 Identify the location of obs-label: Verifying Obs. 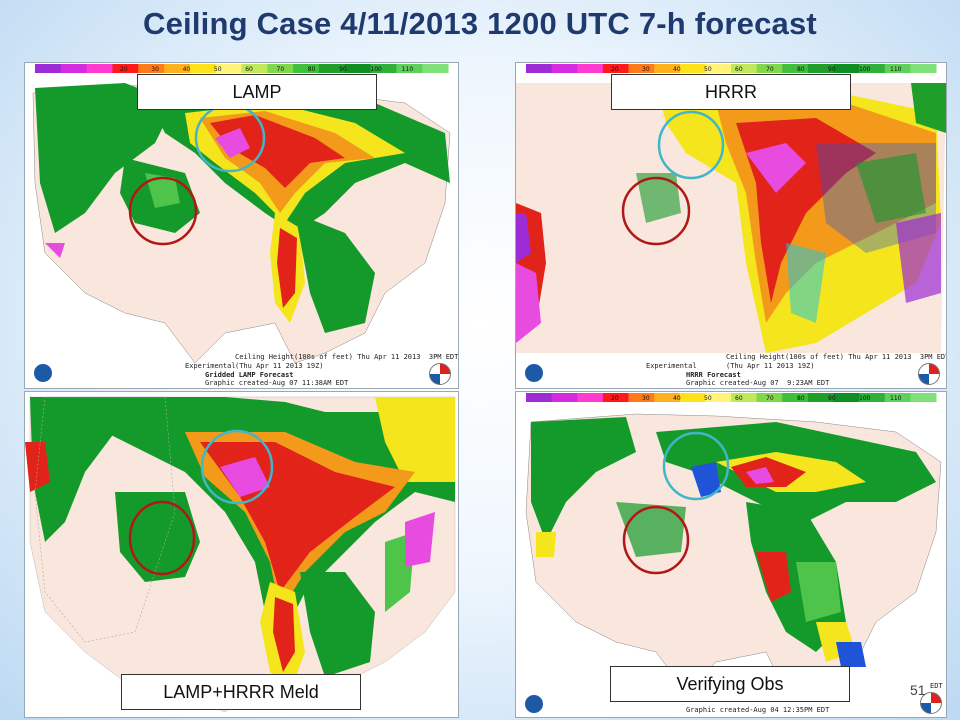
(730, 684).